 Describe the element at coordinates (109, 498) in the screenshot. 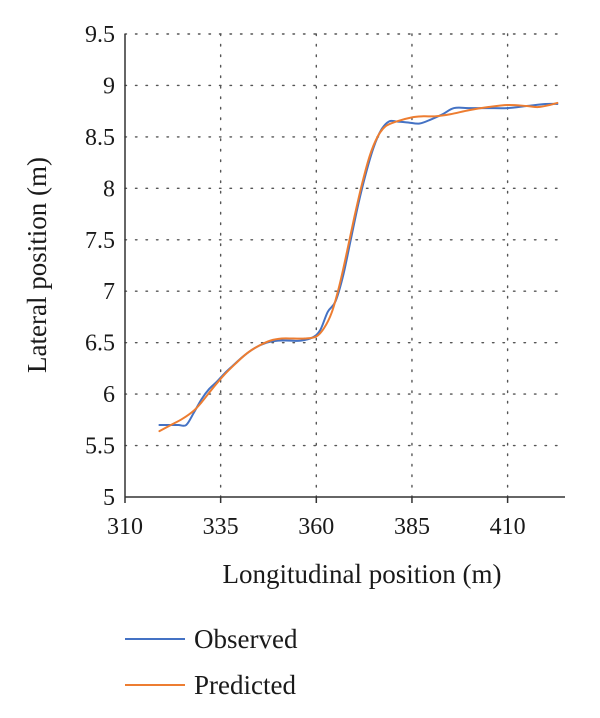

I see `y-tick-label: 5` at that location.